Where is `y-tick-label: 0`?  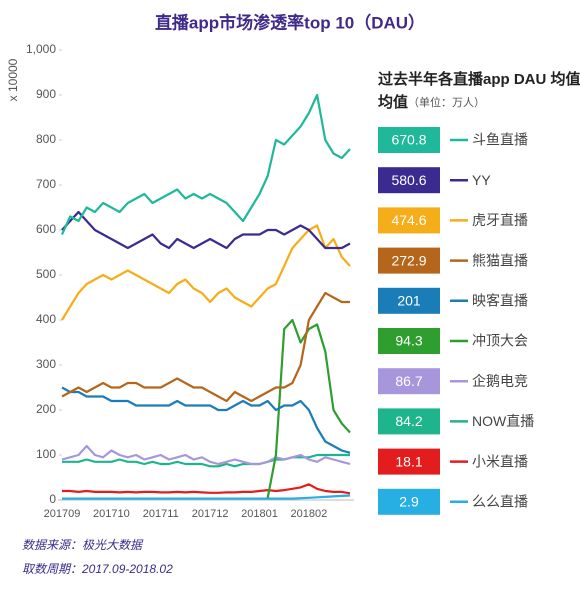
y-tick-label: 0 is located at coordinates (52, 499).